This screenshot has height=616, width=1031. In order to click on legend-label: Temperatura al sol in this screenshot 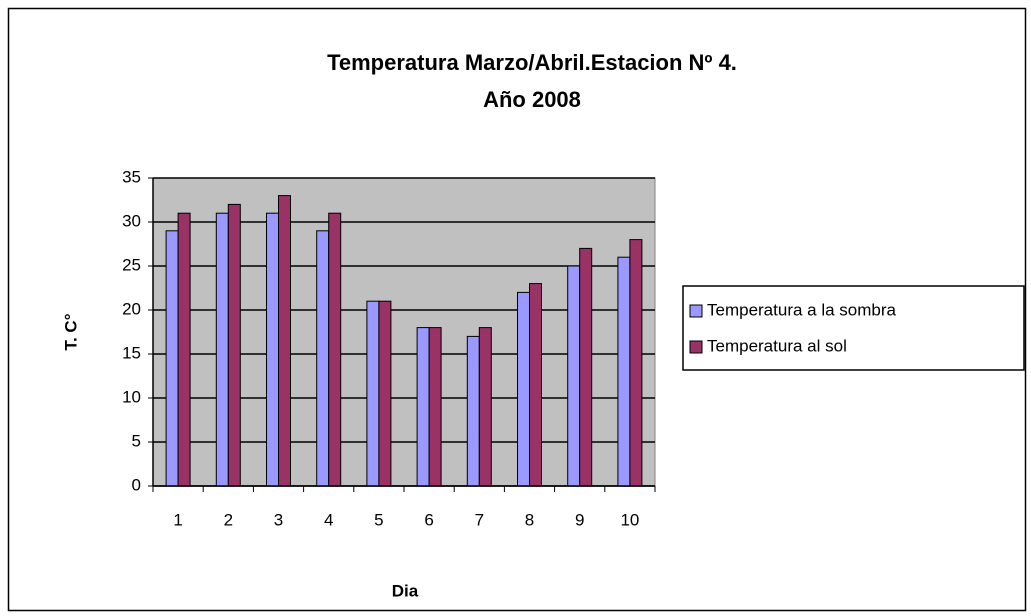, I will do `click(777, 345)`.